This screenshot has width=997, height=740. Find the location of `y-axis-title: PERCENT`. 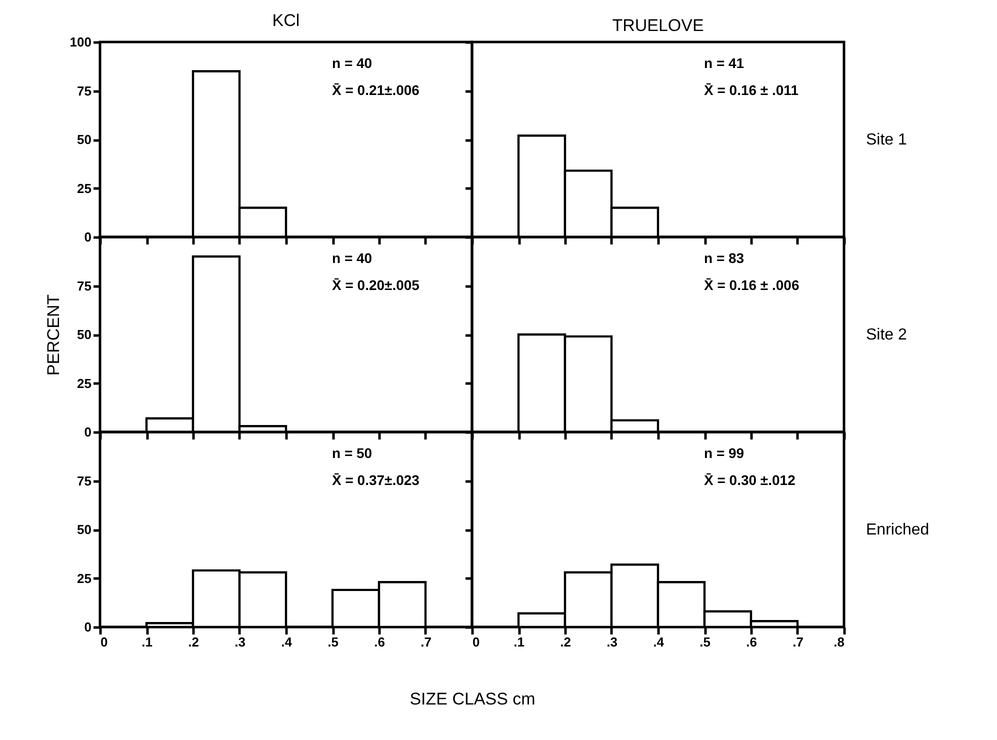

y-axis-title: PERCENT is located at coordinates (54, 335).